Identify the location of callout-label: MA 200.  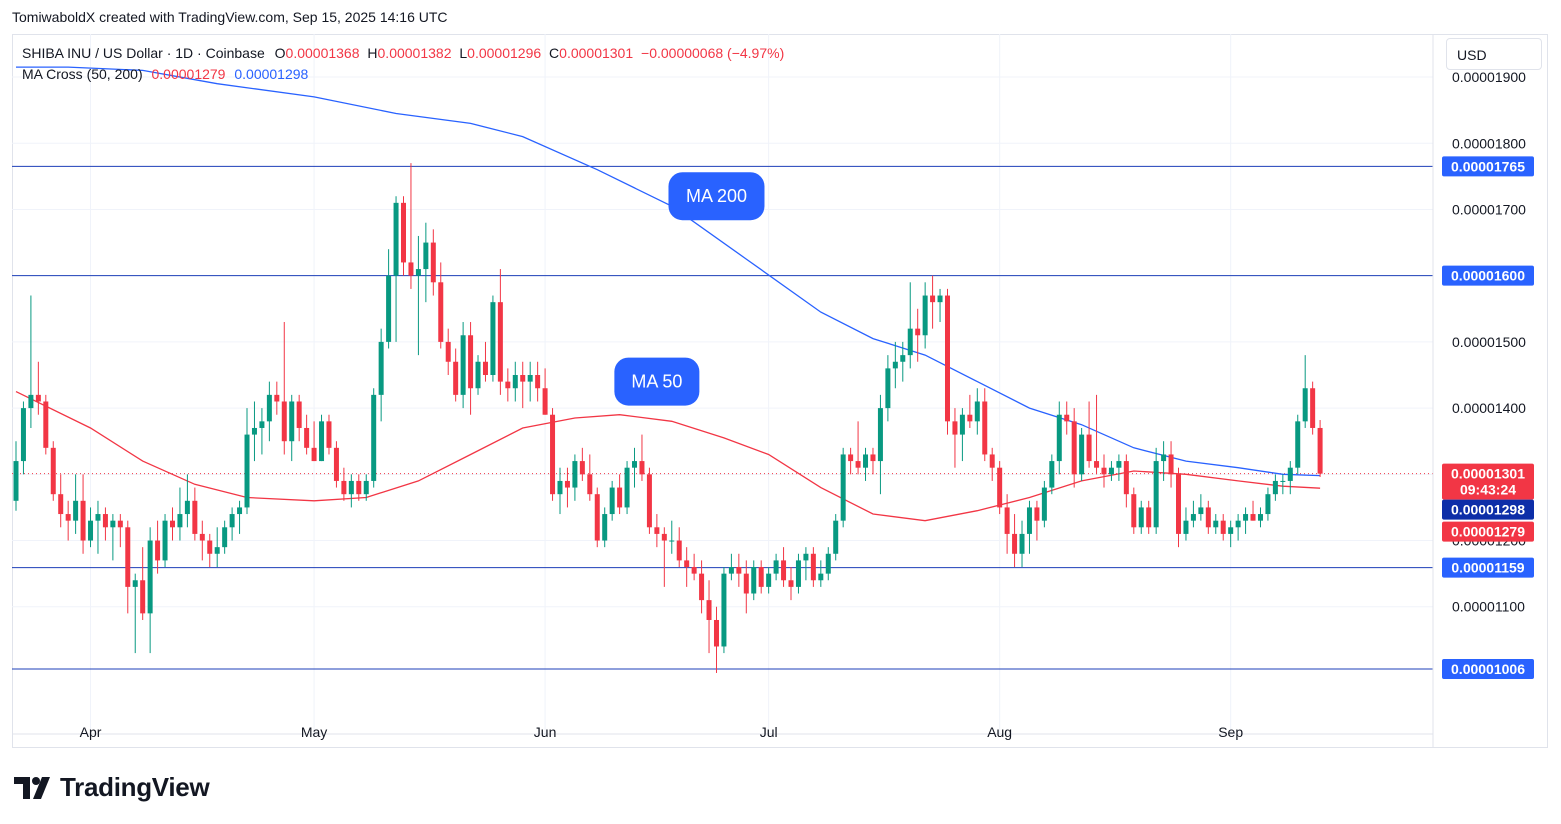
(716, 196).